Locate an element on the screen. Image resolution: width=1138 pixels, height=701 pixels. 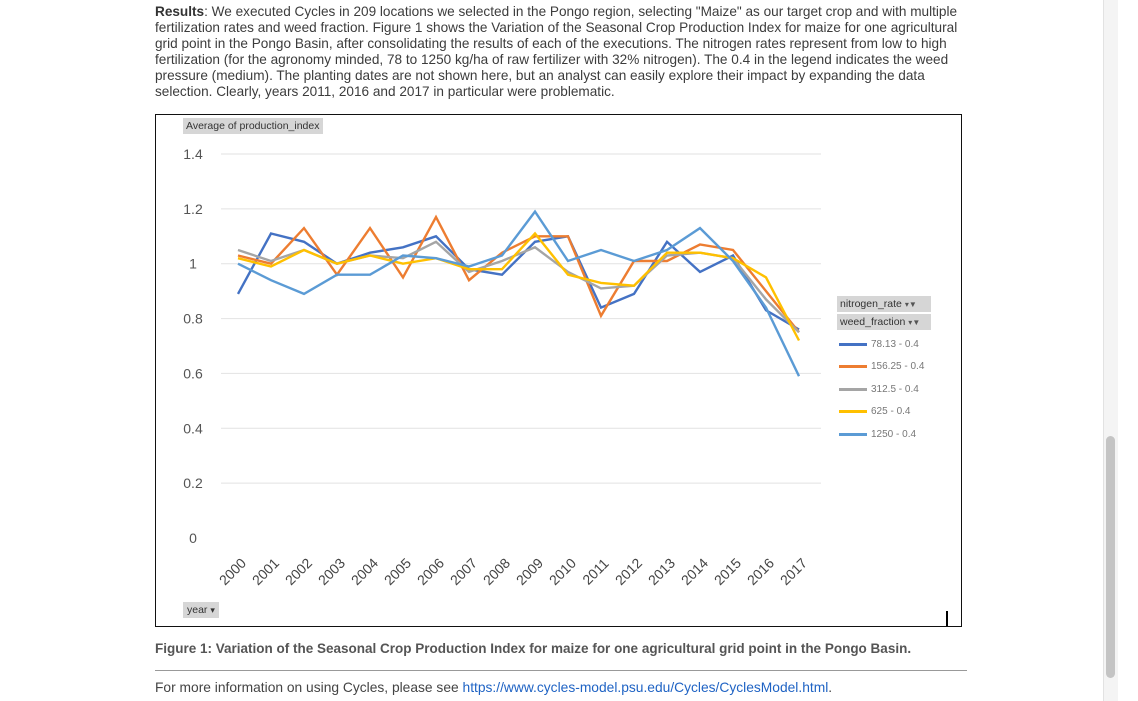
x-tick-label: 2001 is located at coordinates (265, 571).